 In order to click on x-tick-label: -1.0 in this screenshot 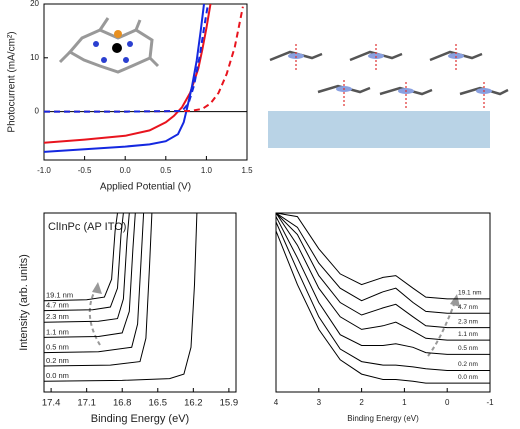, I will do `click(44, 170)`.